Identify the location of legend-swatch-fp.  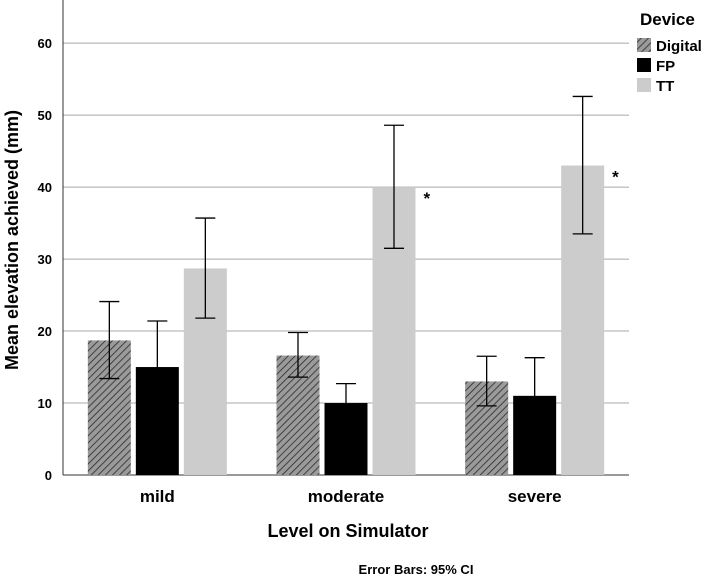
(644, 65).